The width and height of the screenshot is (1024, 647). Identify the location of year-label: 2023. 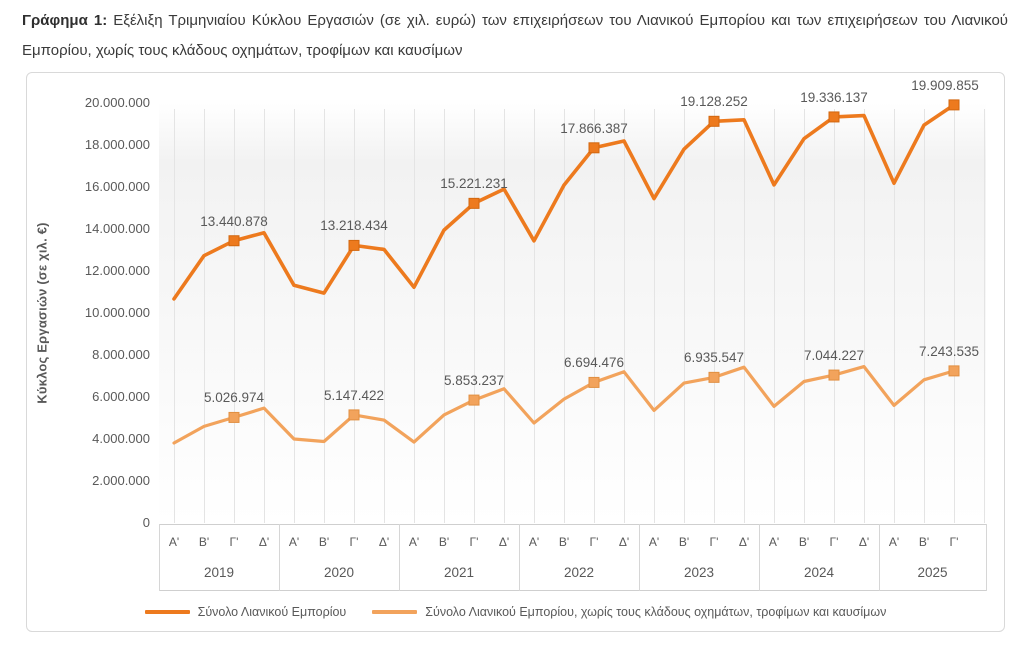
(699, 572).